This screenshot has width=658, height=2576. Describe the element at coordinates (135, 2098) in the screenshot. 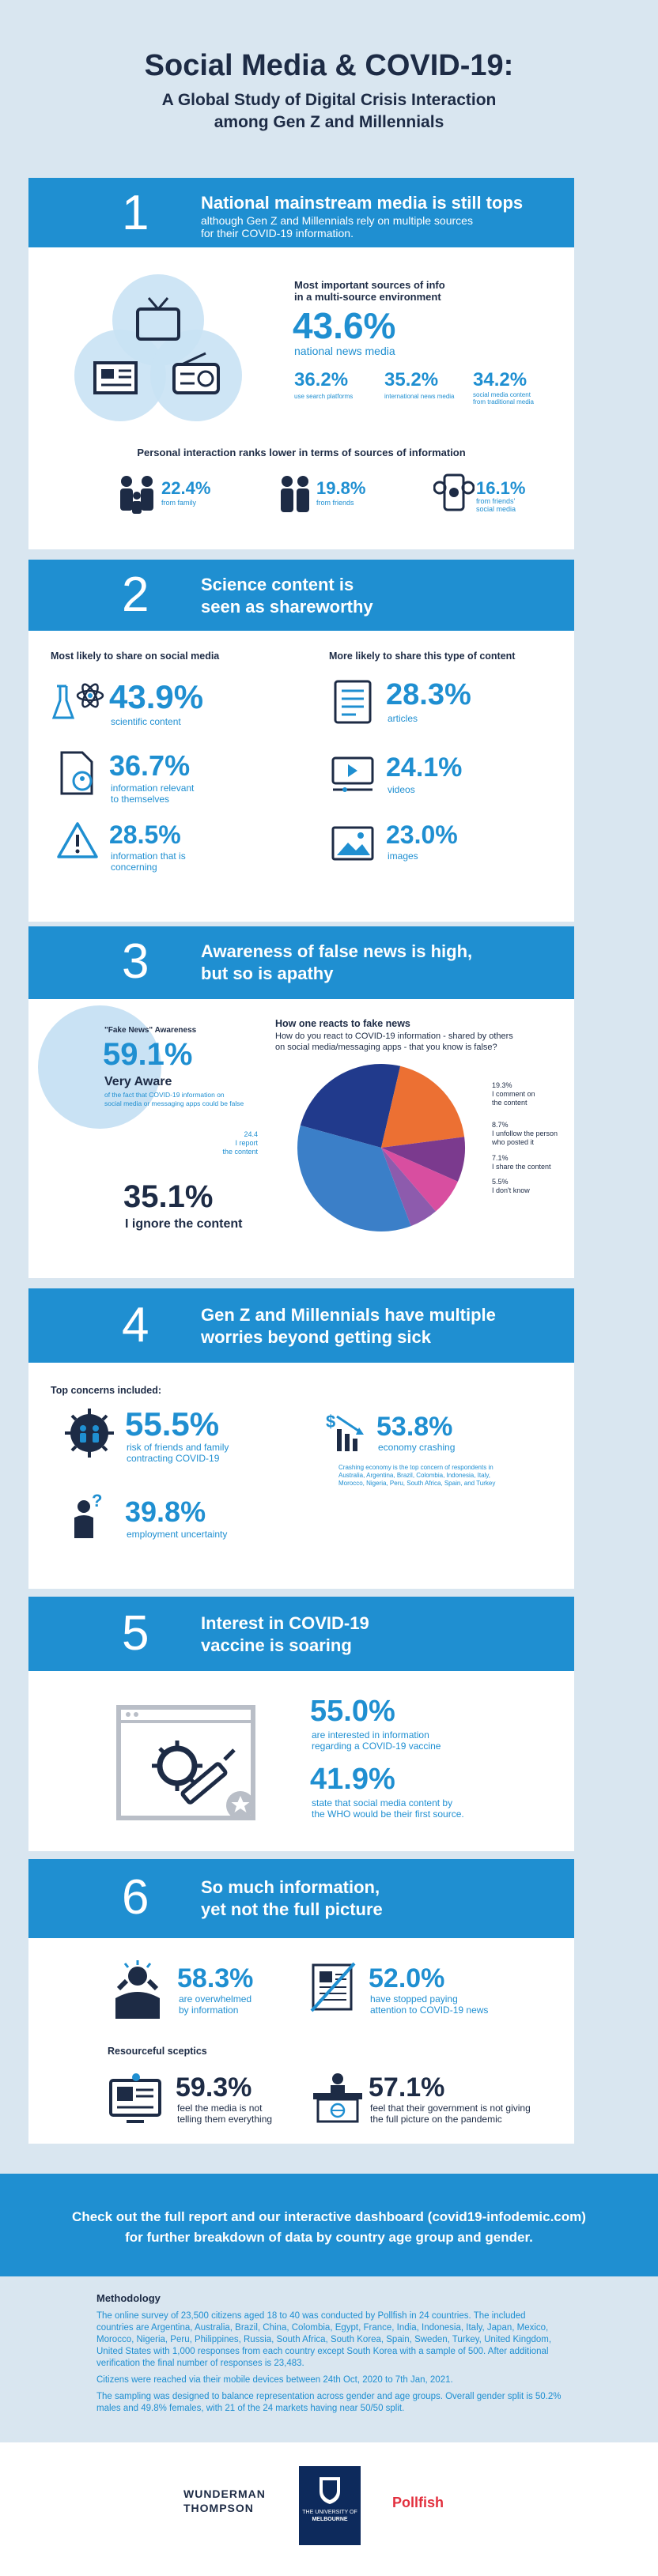

I see `media-tv-icon` at that location.